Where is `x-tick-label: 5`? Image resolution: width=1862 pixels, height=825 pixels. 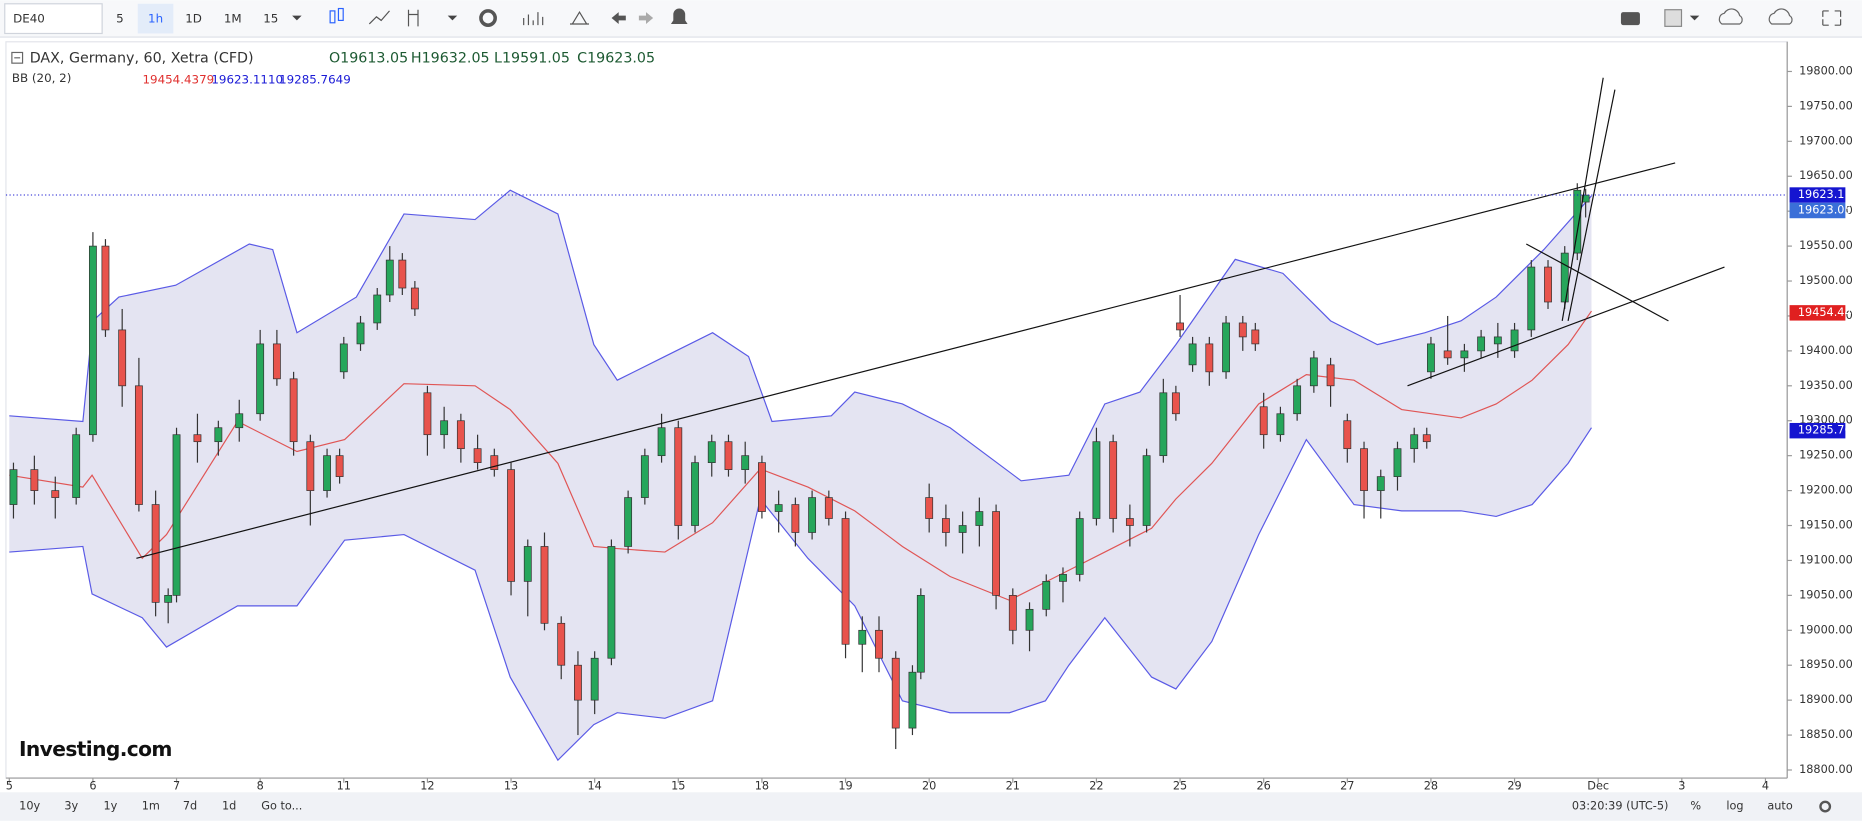
x-tick-label: 5 is located at coordinates (9, 785).